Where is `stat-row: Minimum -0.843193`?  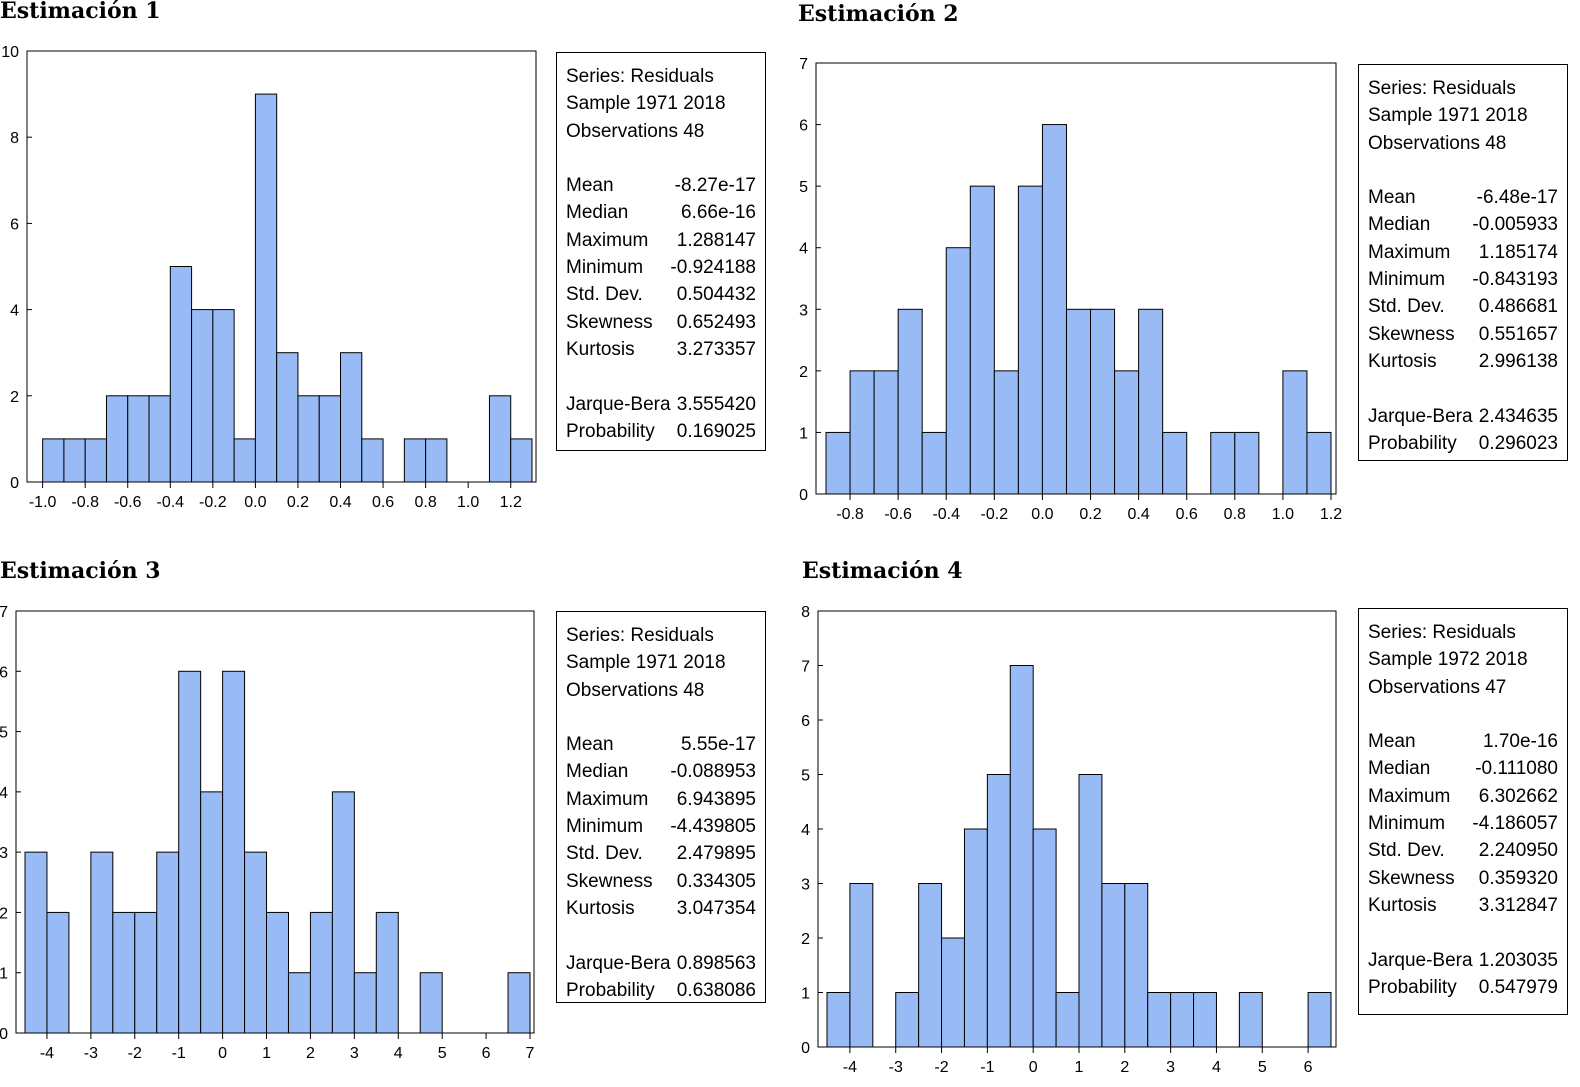 stat-row: Minimum -0.843193 is located at coordinates (1463, 279).